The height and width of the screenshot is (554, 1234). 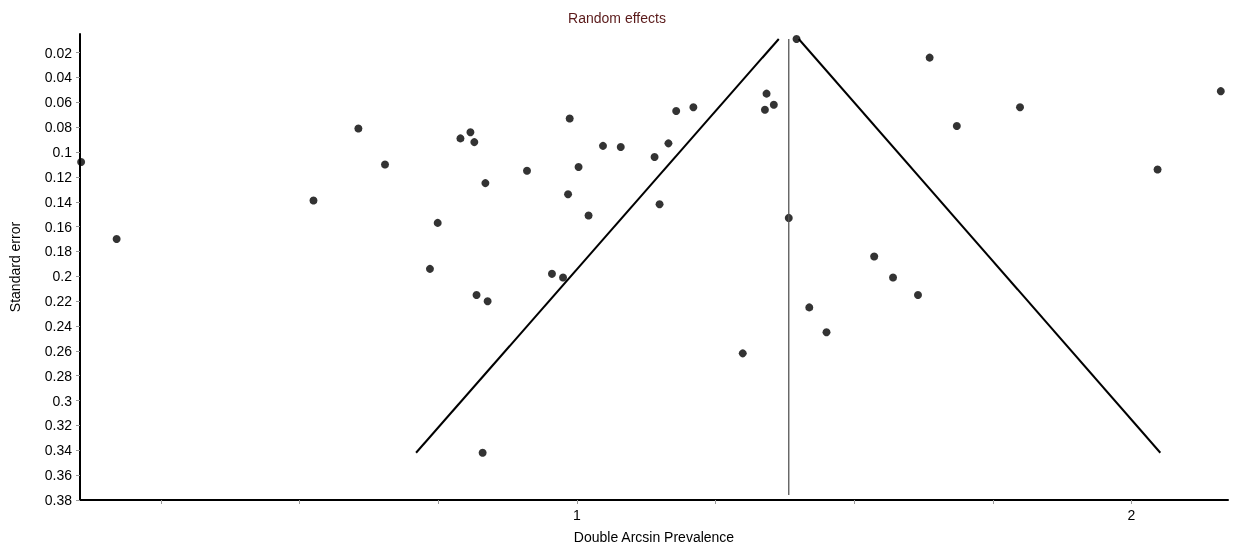 I want to click on y-tick-label: 0.08, so click(x=58, y=127).